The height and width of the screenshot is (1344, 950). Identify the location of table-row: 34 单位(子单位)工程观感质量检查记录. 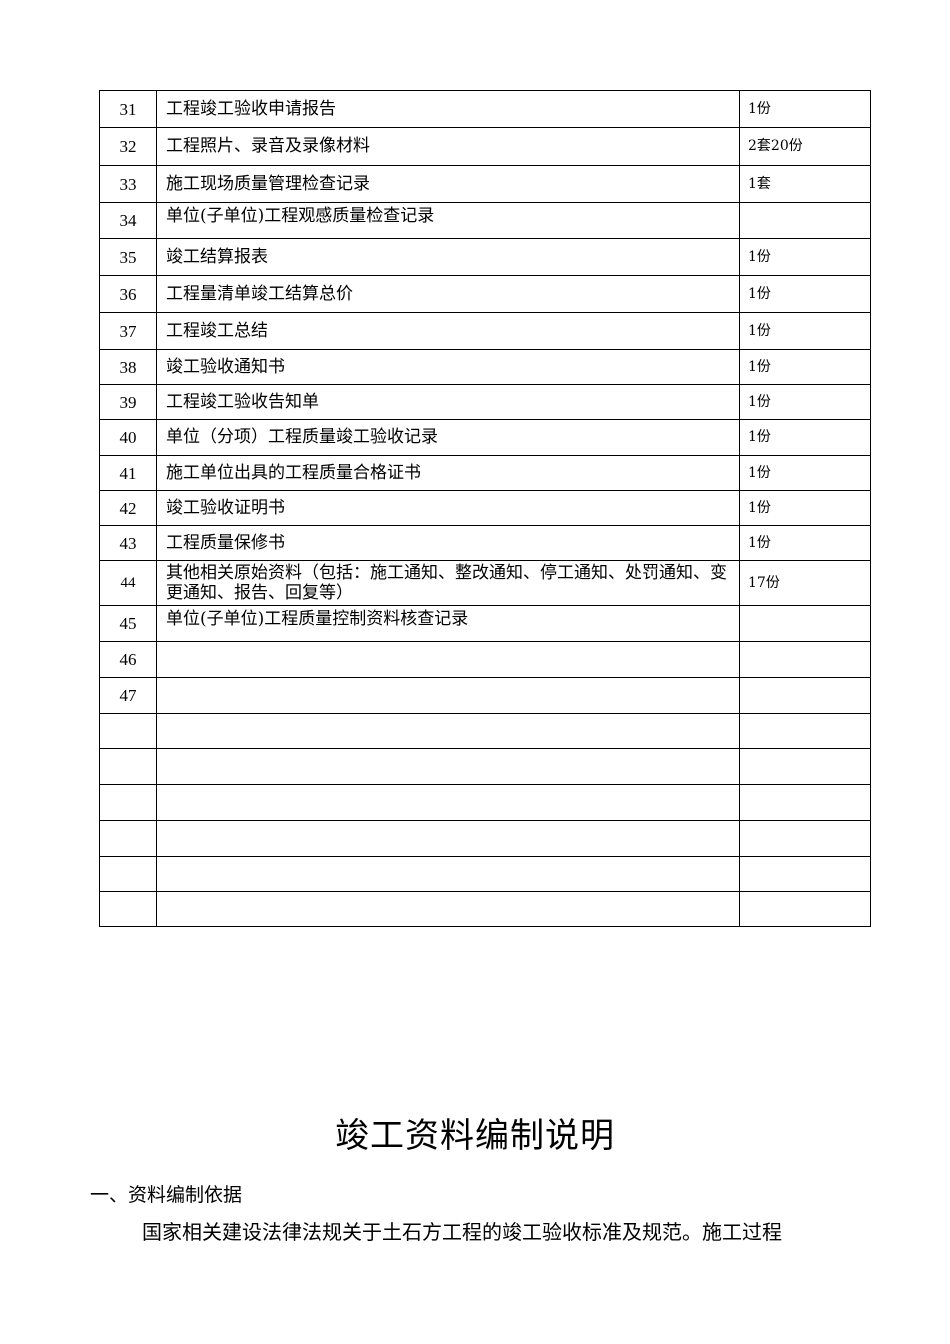
(485, 220).